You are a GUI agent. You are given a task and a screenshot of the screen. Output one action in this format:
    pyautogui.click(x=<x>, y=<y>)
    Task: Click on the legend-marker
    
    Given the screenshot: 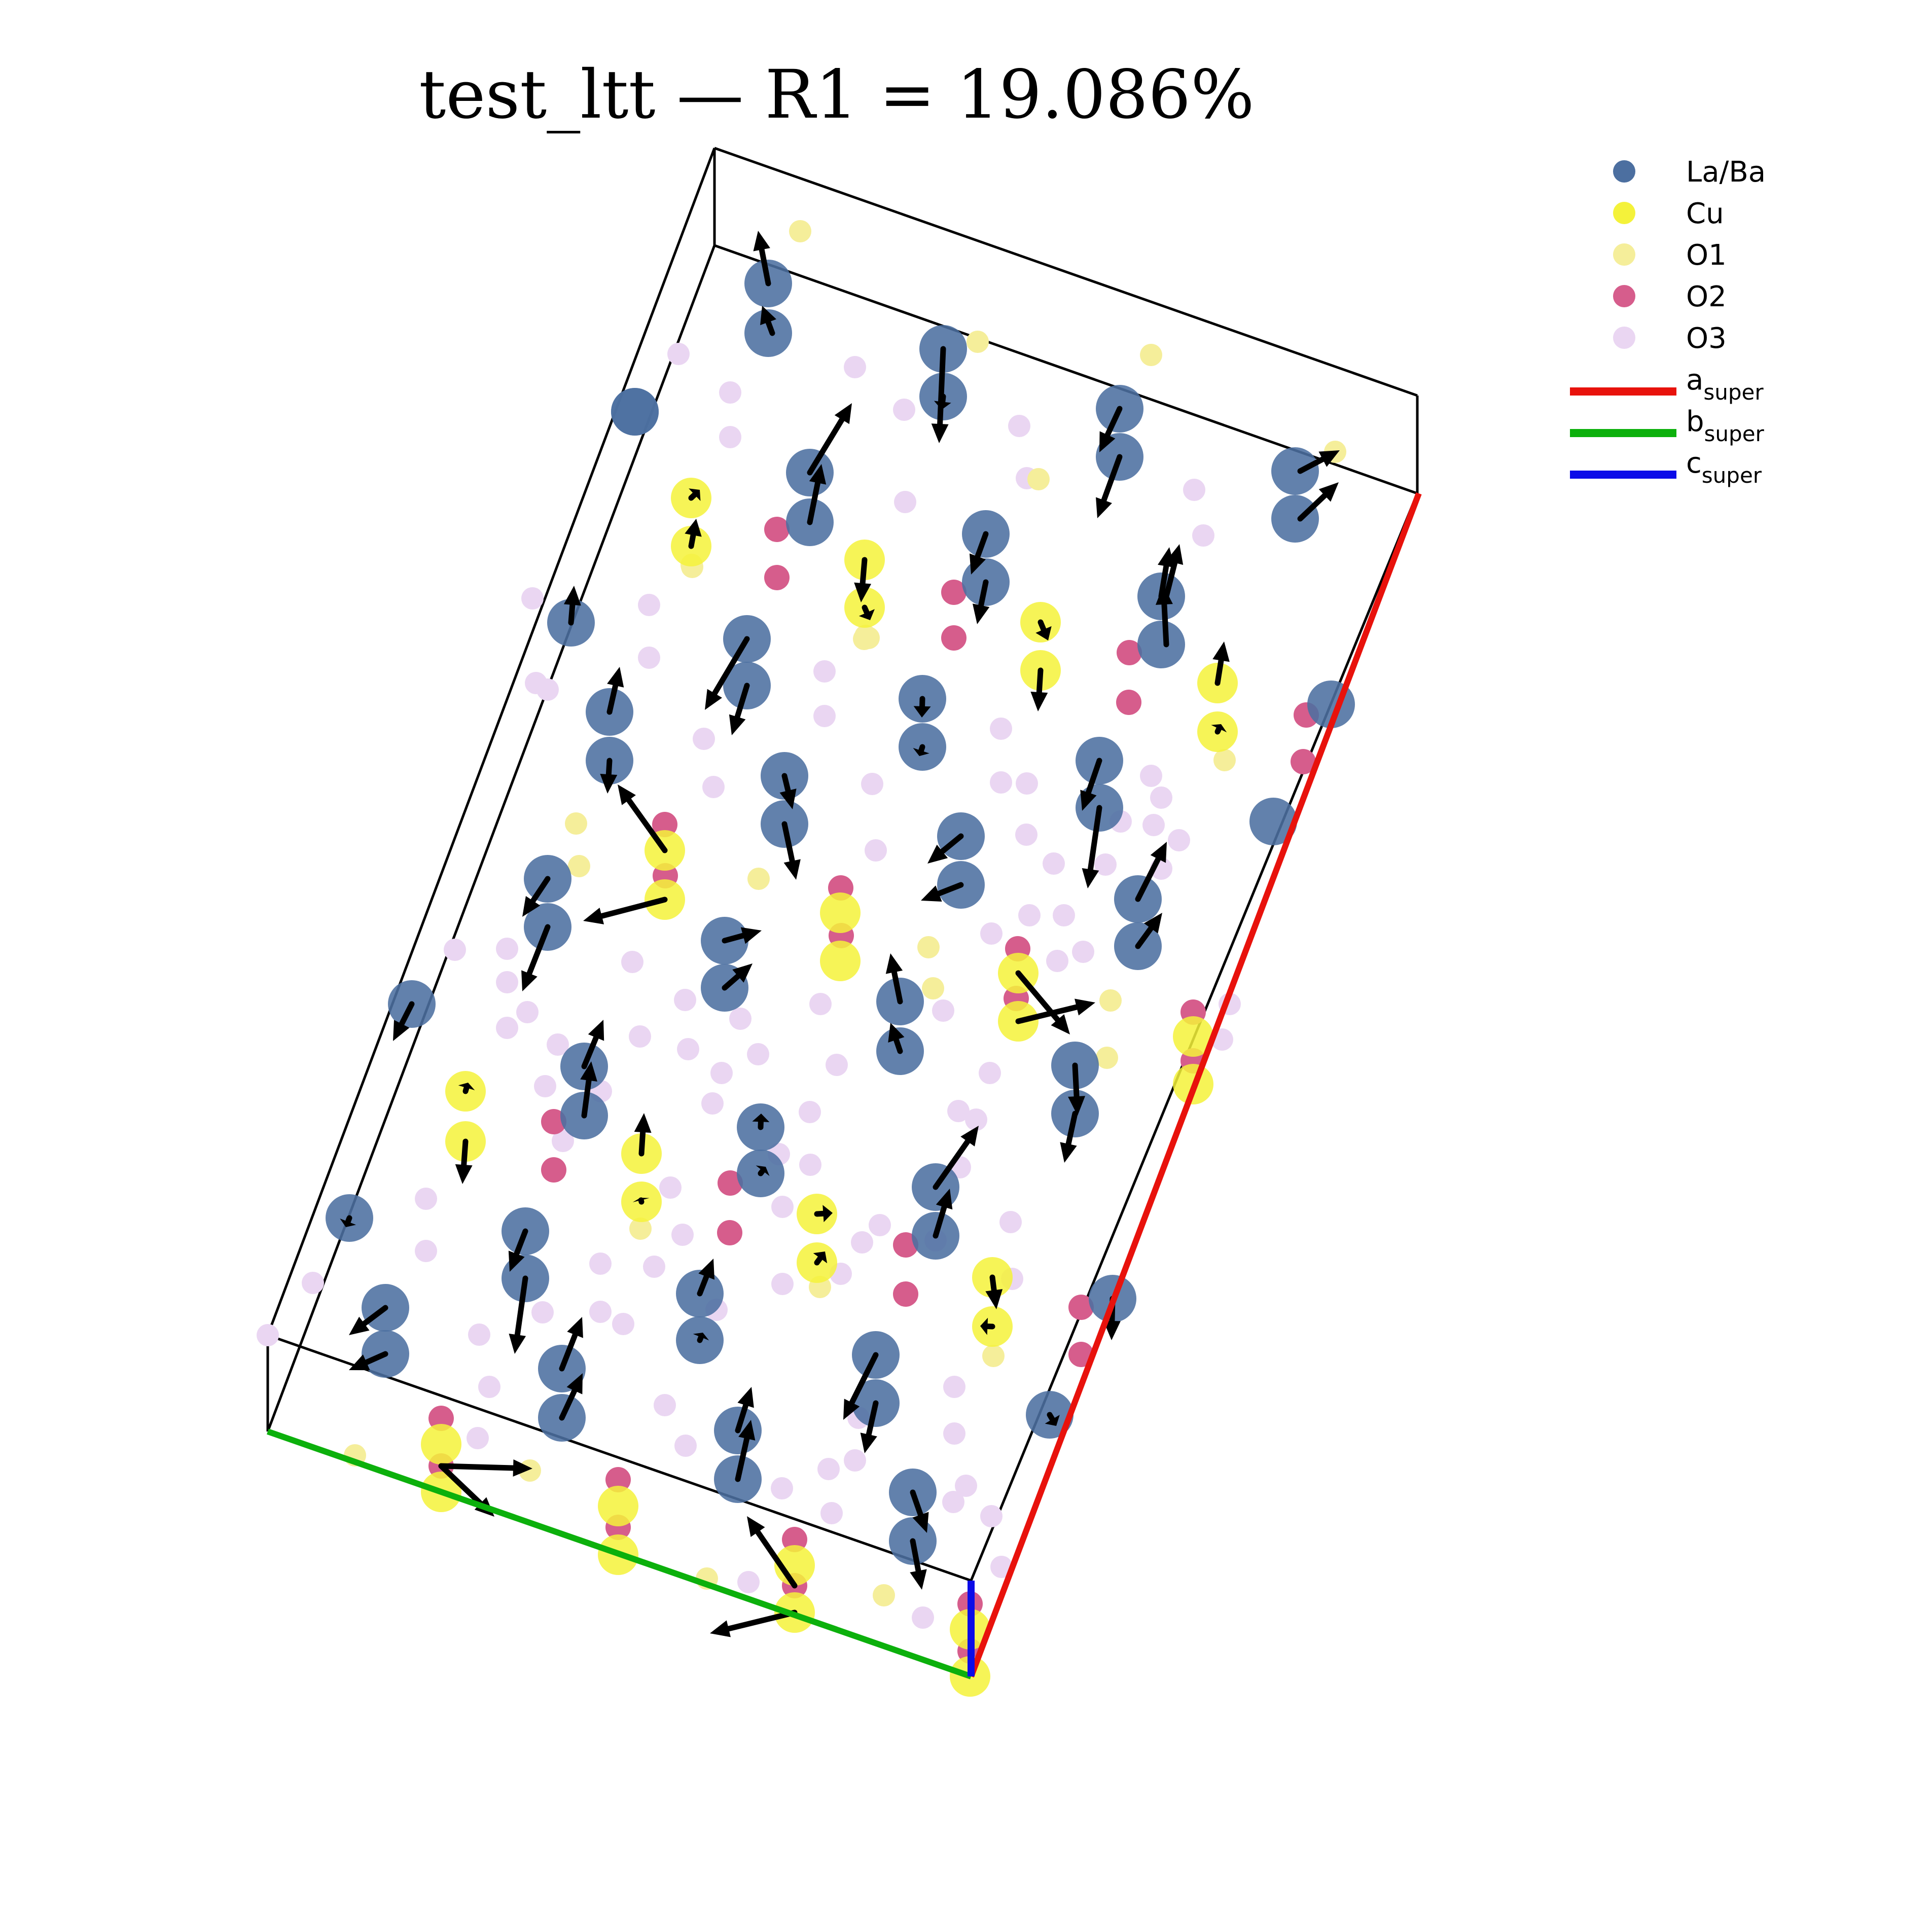 What is the action you would take?
    pyautogui.click(x=1624, y=296)
    